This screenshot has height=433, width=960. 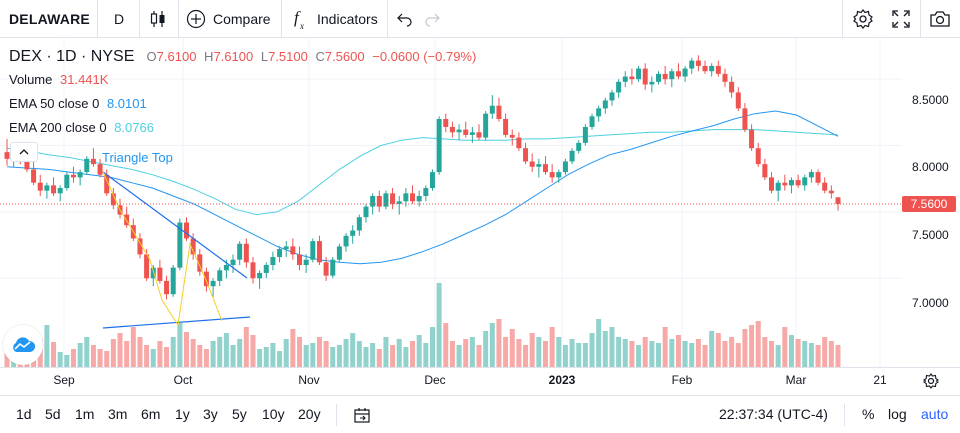 What do you see at coordinates (31, 79) in the screenshot?
I see `volume-label: Volume` at bounding box center [31, 79].